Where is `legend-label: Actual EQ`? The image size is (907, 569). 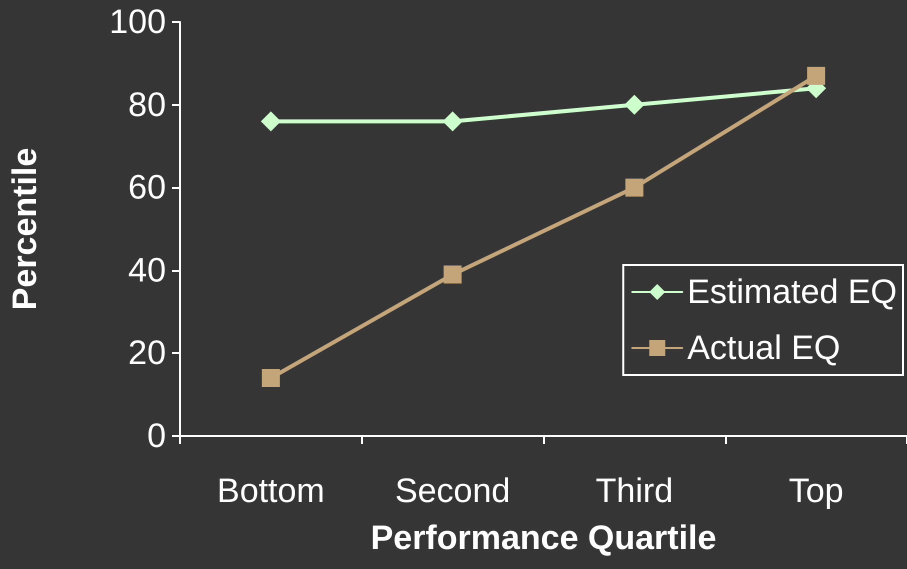
legend-label: Actual EQ is located at coordinates (763, 348).